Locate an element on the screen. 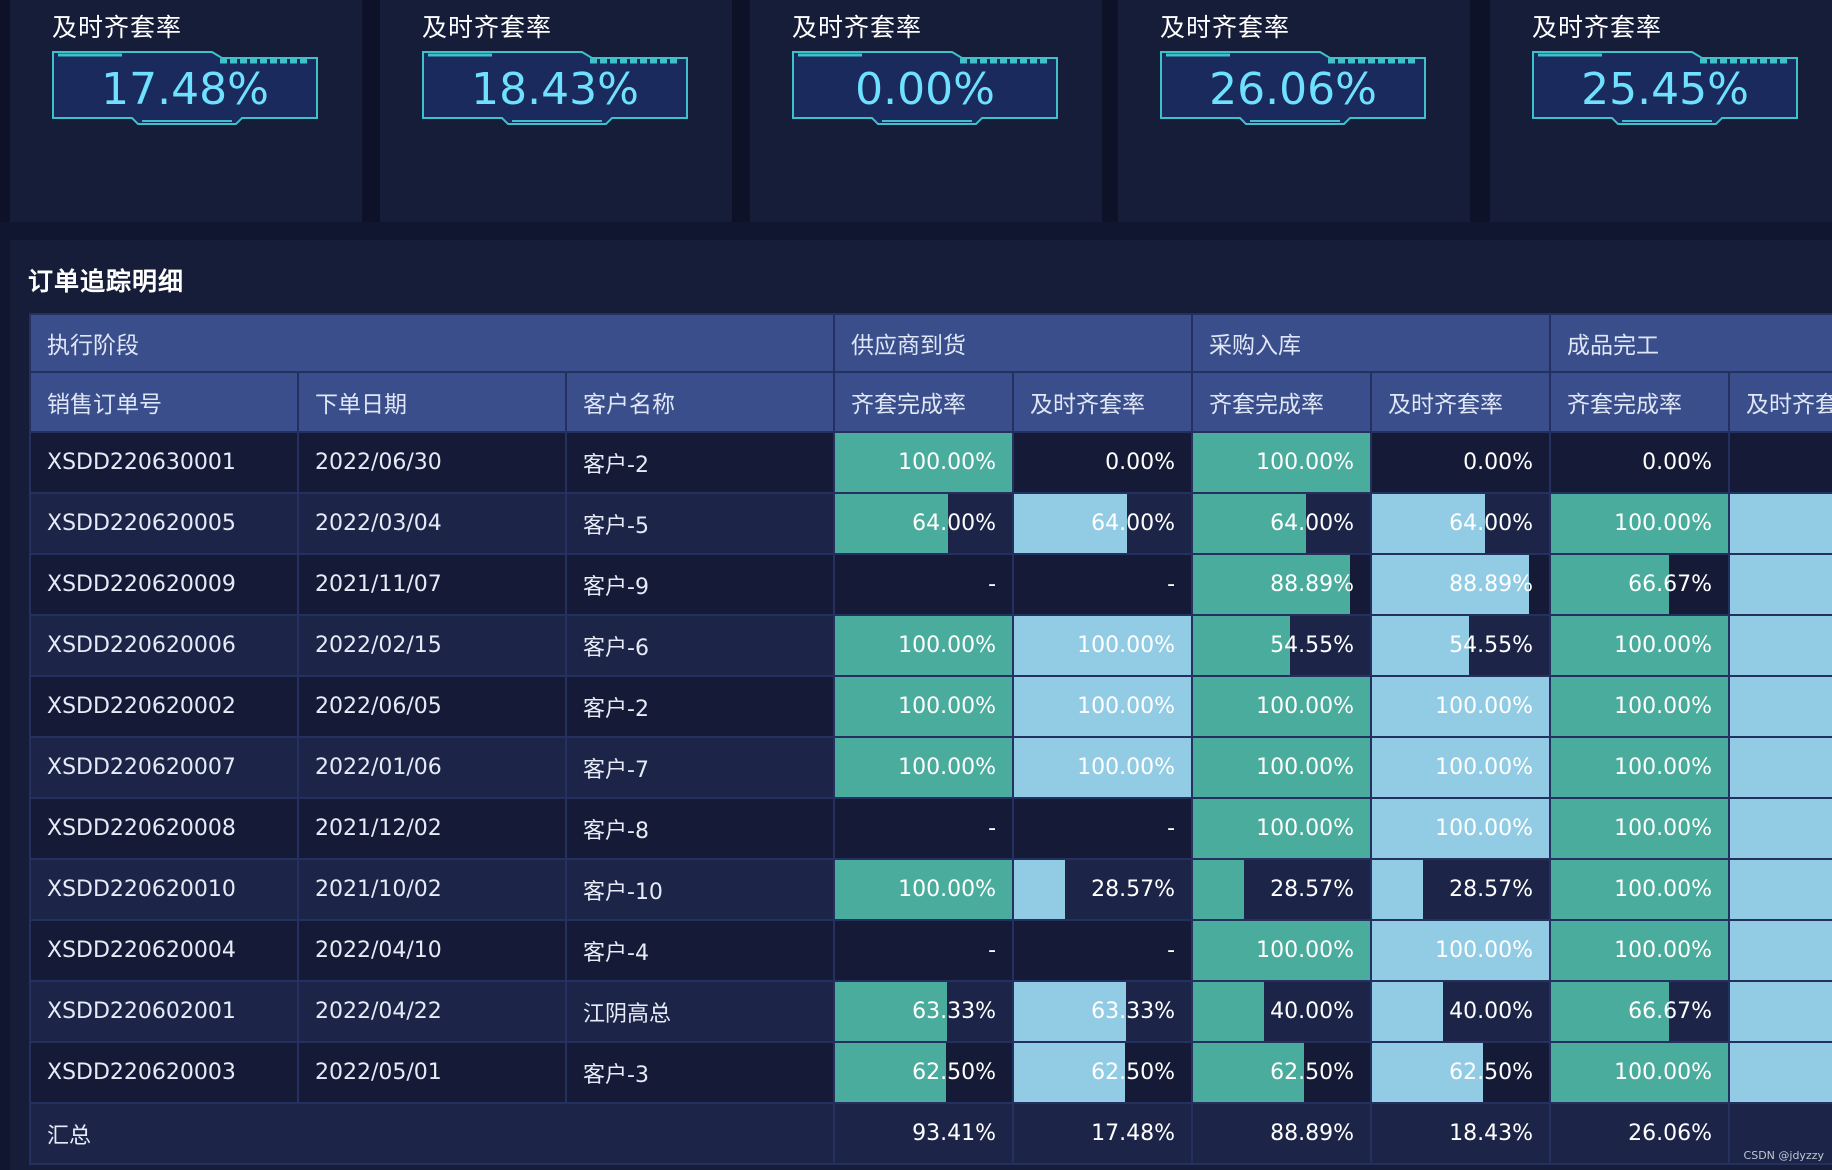 Image resolution: width=1832 pixels, height=1170 pixels. rate-value: 62.50% is located at coordinates (1133, 1072).